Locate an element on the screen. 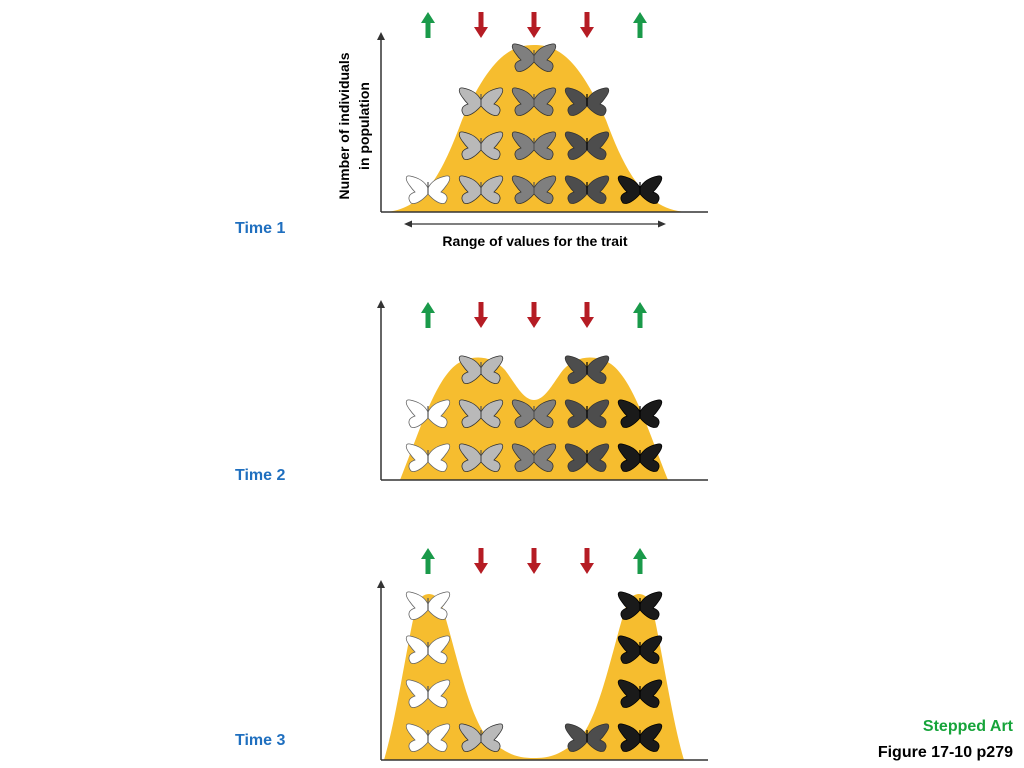 The image size is (1024, 768). figure-reference: Figure 17-10 p279 is located at coordinates (945, 752).